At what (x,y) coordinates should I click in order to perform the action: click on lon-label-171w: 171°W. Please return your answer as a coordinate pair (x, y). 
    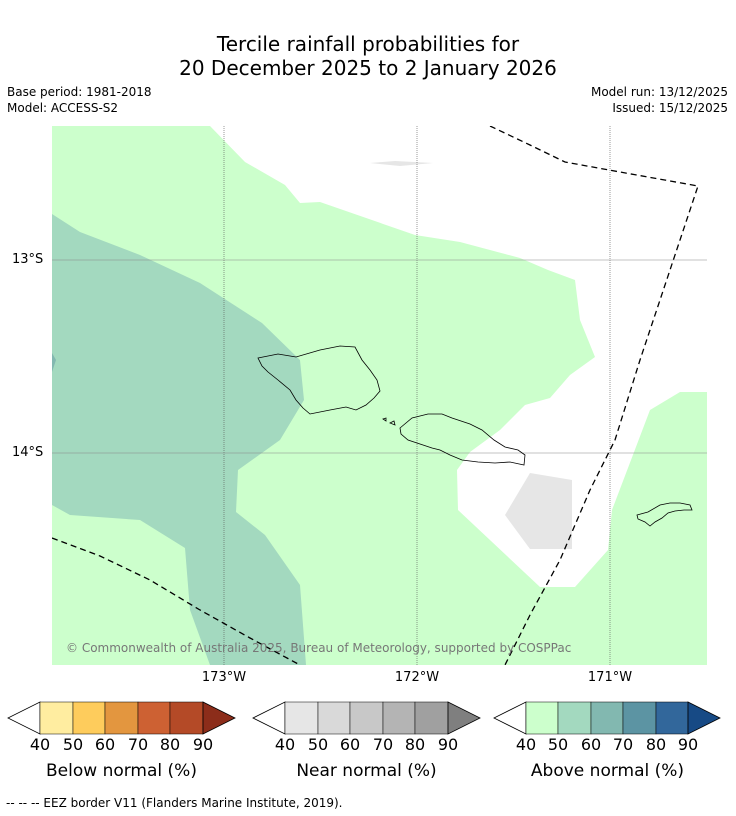
    Looking at the image, I should click on (610, 677).